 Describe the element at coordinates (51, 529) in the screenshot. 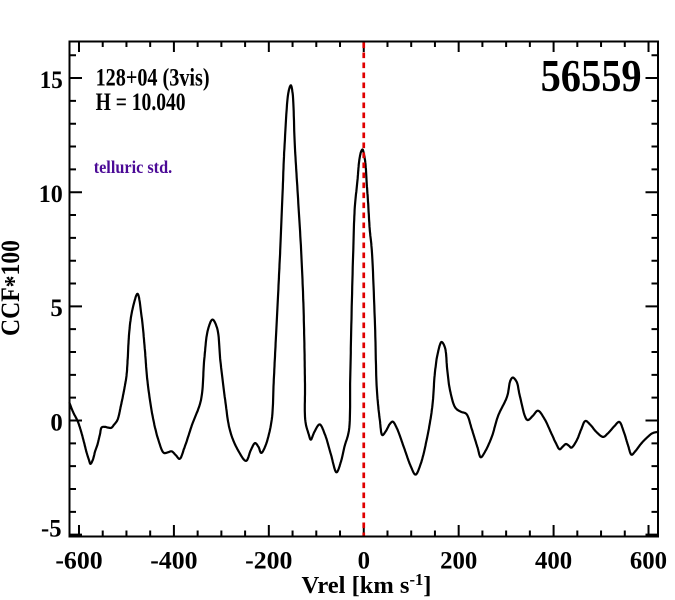

I see `svg-text: -5` at that location.